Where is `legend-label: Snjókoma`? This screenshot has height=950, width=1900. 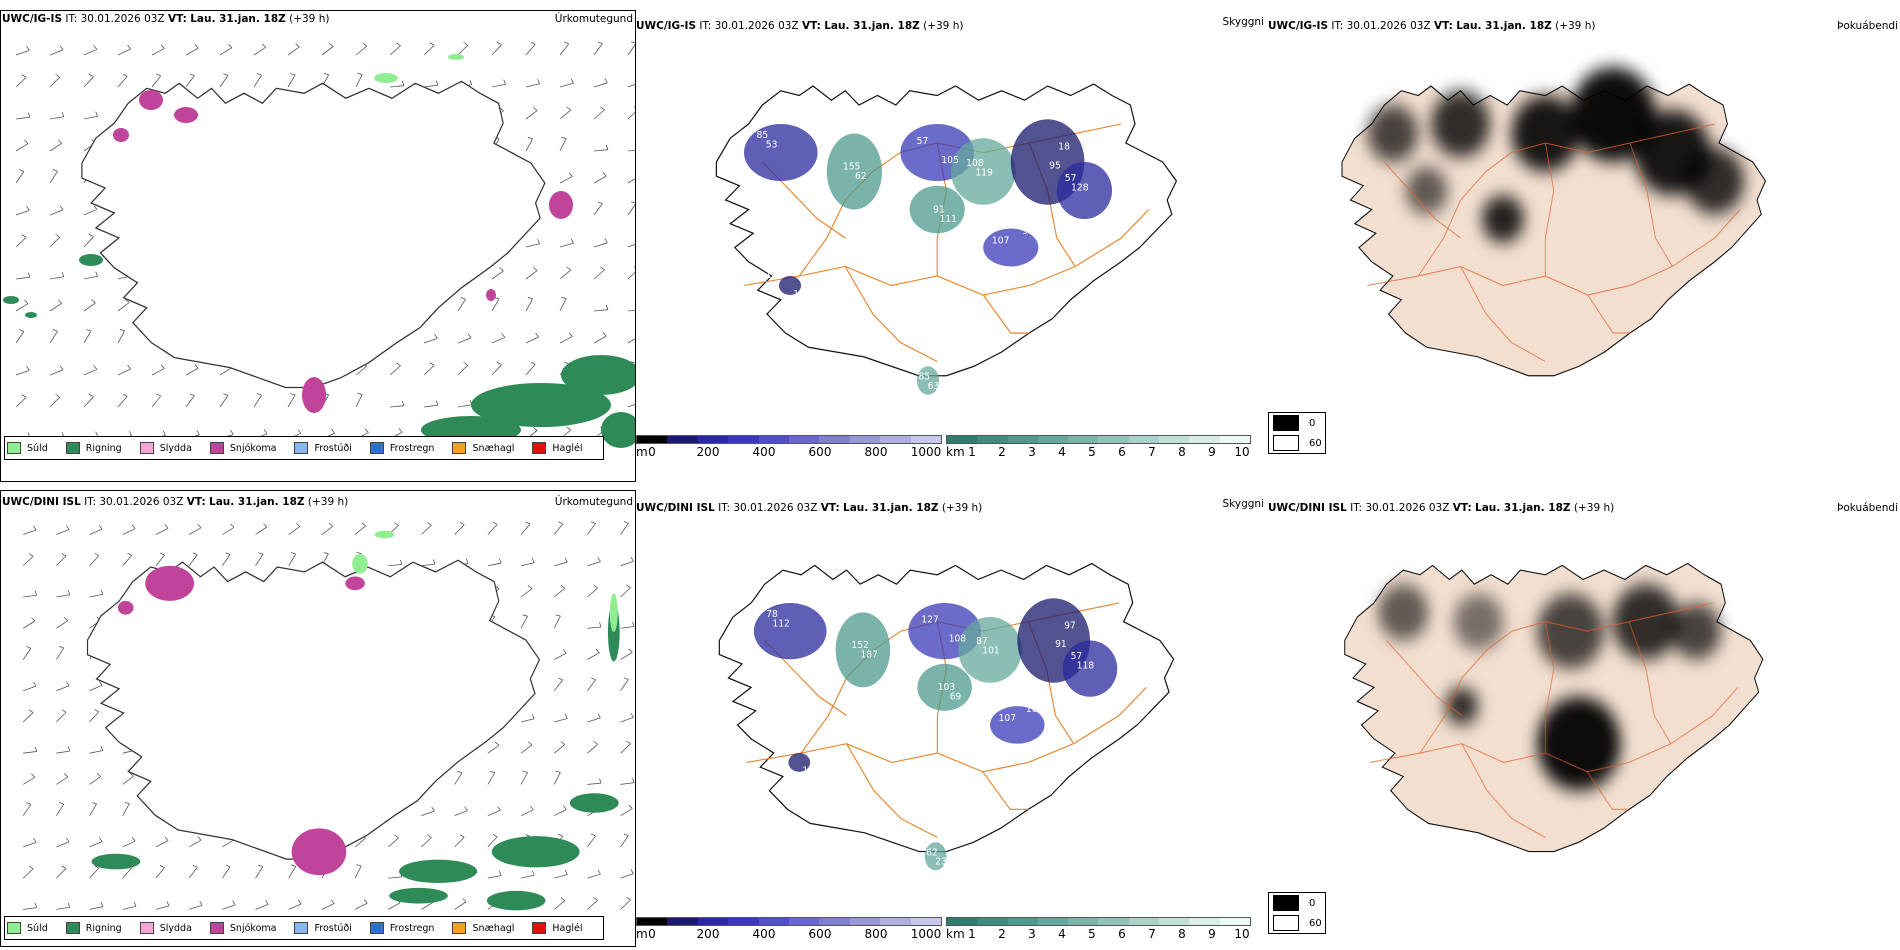
legend-label: Snjókoma is located at coordinates (253, 928).